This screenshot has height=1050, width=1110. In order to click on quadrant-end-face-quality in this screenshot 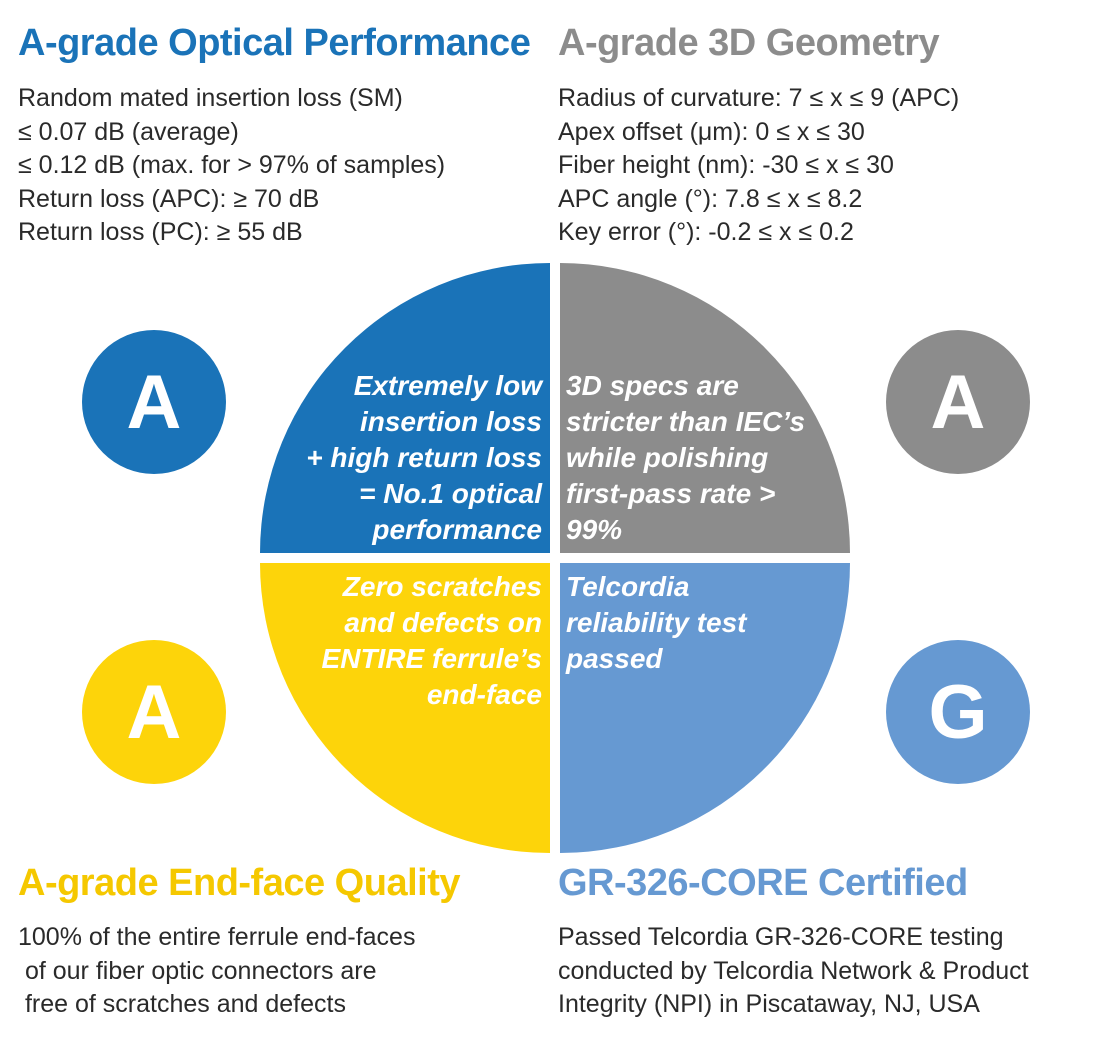, I will do `click(405, 708)`.